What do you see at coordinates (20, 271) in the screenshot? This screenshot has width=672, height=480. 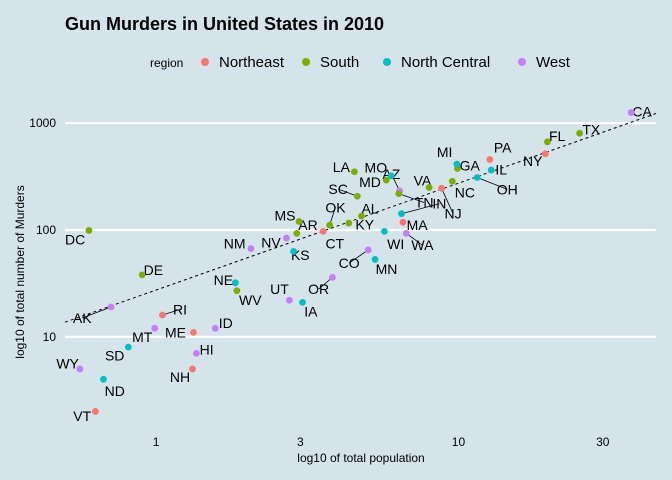 I see `y-axis-title: log10 of total number of Murders` at bounding box center [20, 271].